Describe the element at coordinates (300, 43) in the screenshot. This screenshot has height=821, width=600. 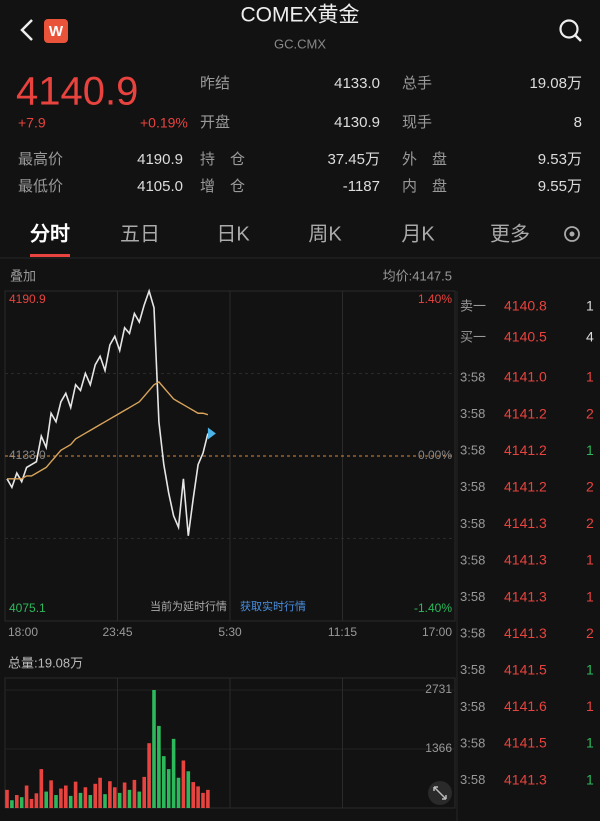
I see `subtitle: GC.CMX` at that location.